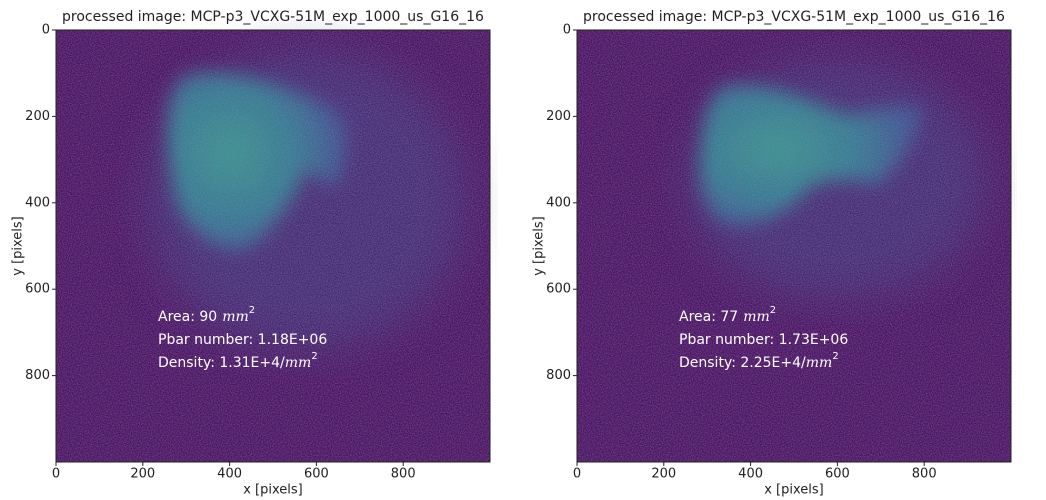  I want to click on annotation: Area: 77 mm2, so click(727, 315).